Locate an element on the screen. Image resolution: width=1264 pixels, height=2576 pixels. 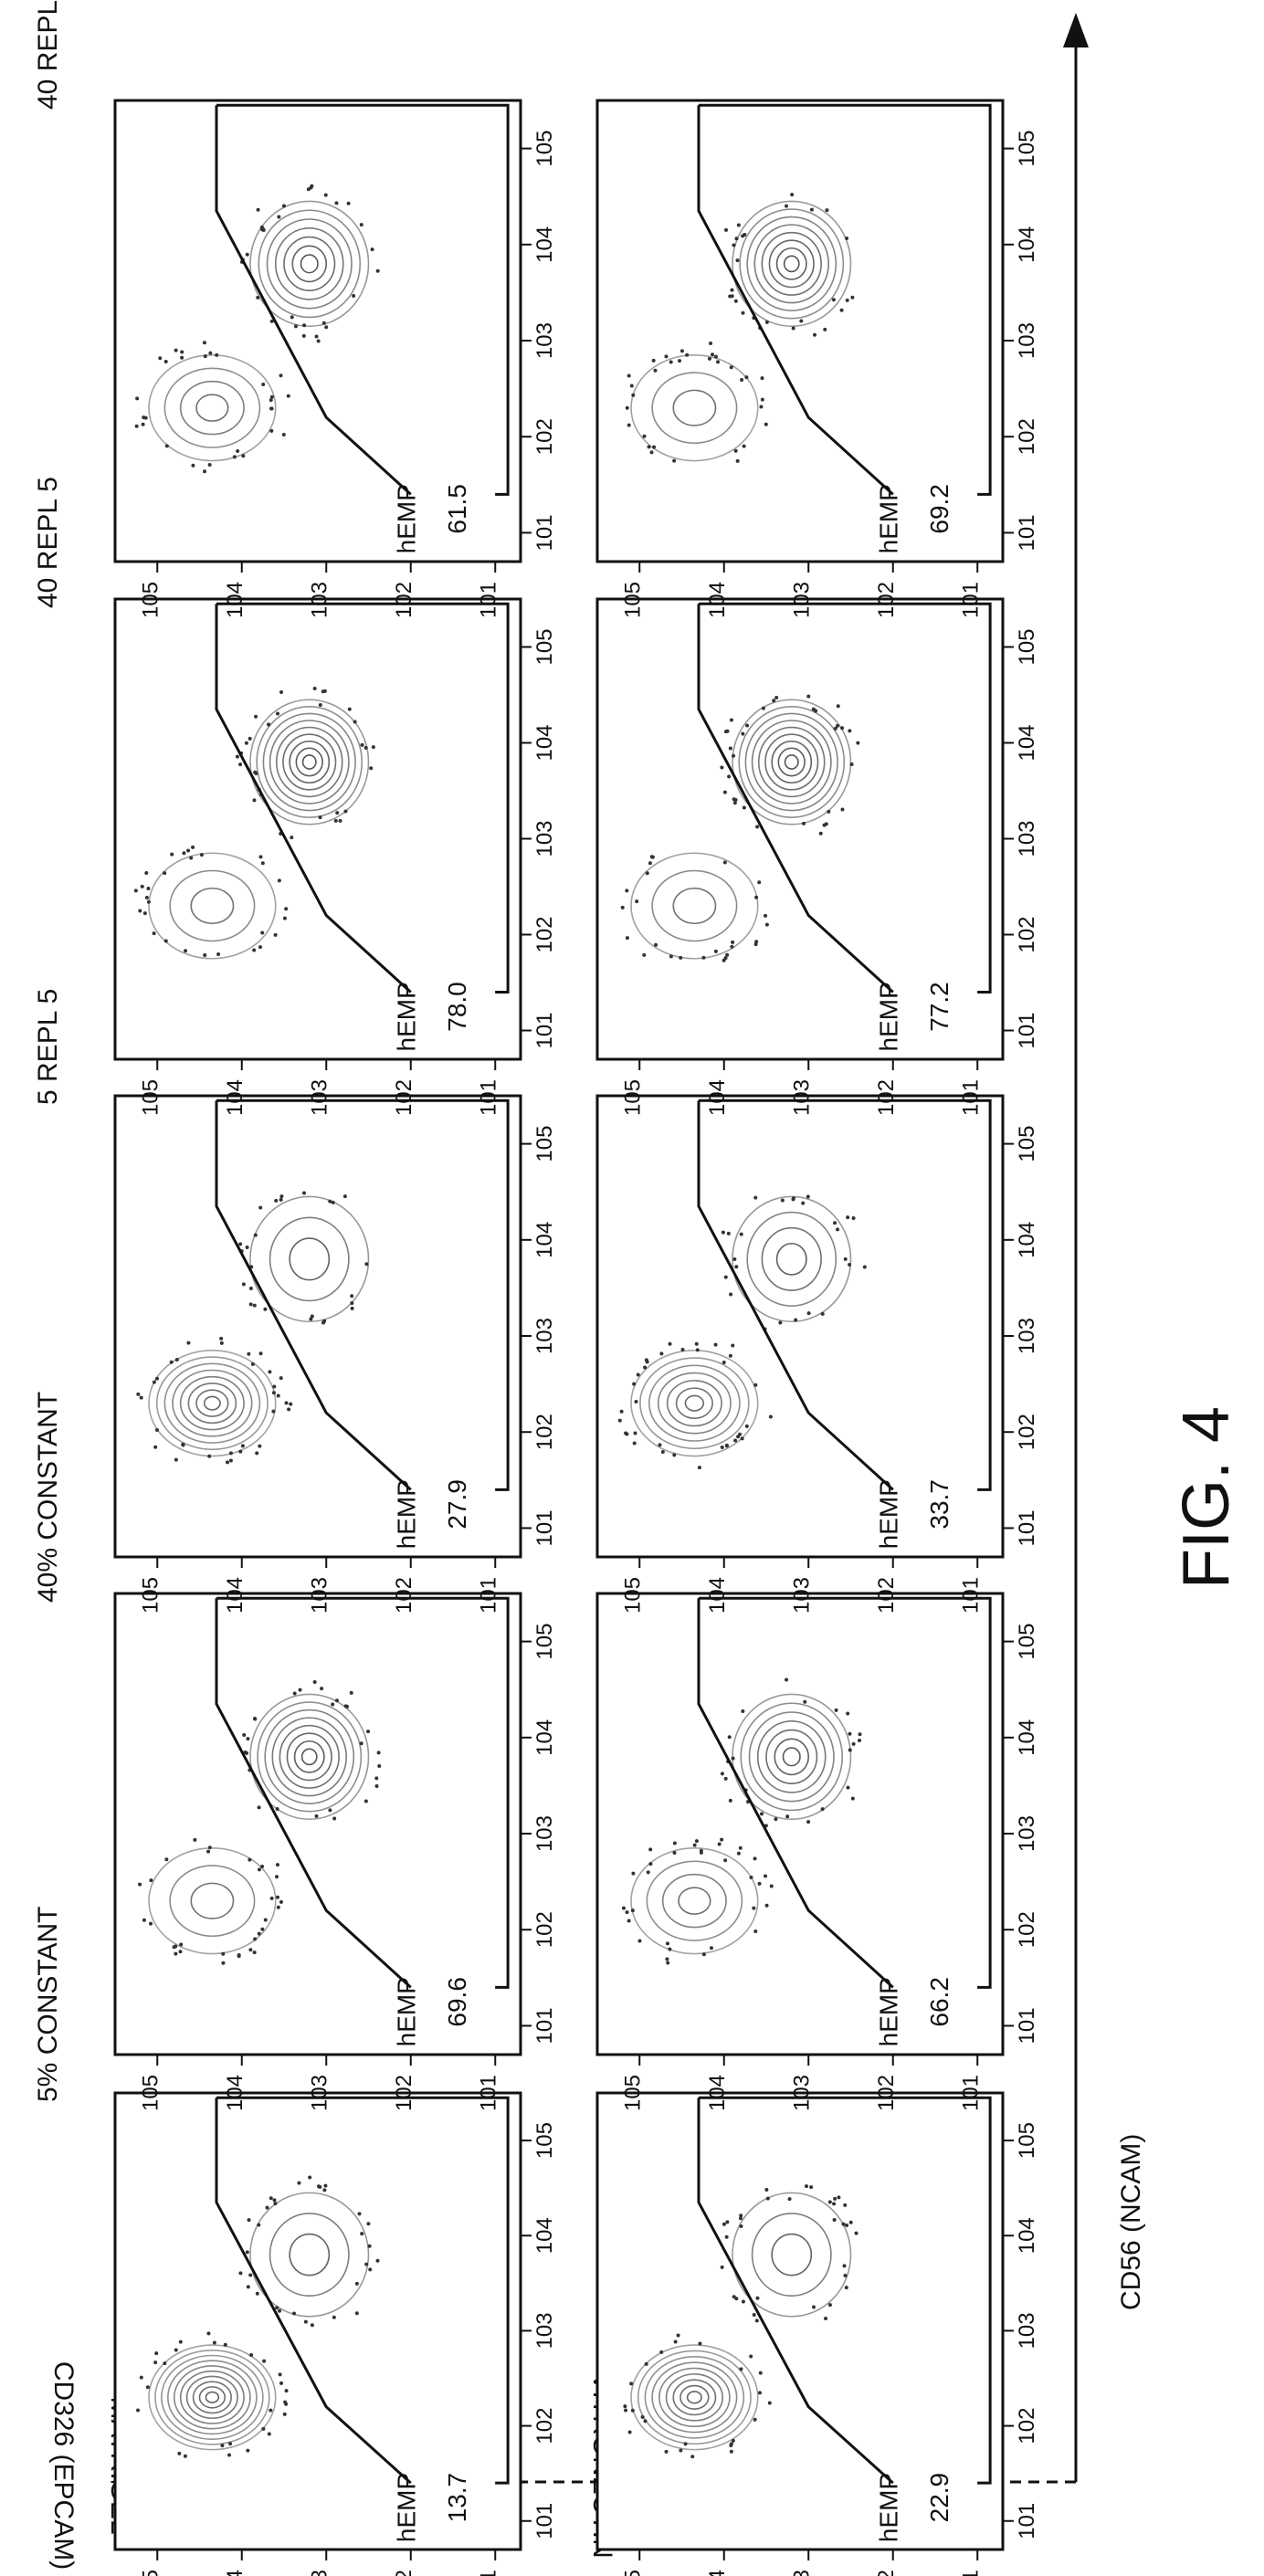
x-tick-label: 102 is located at coordinates (1027, 2426).